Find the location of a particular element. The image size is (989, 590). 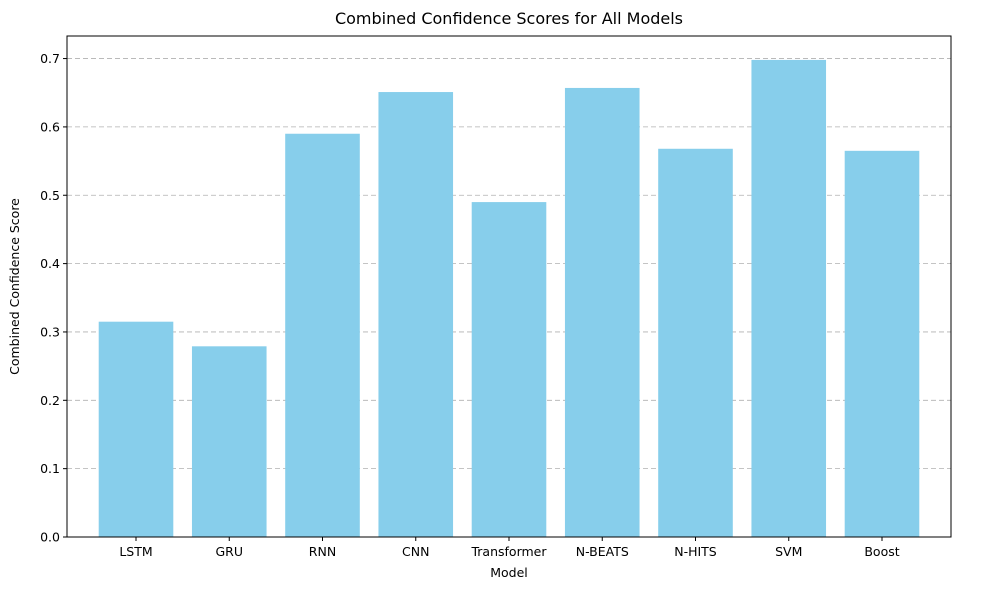

y-tick-label: 0.5 is located at coordinates (50, 195).